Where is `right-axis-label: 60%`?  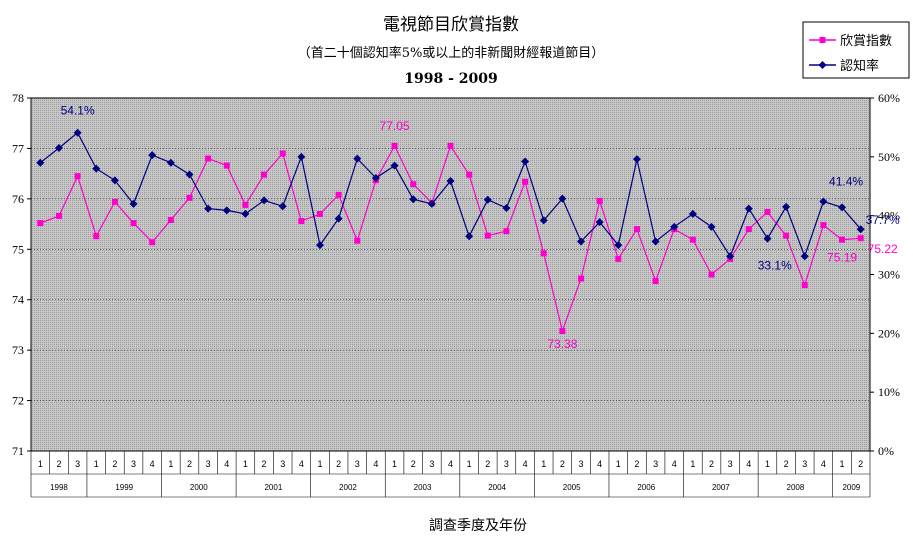 right-axis-label: 60% is located at coordinates (889, 98).